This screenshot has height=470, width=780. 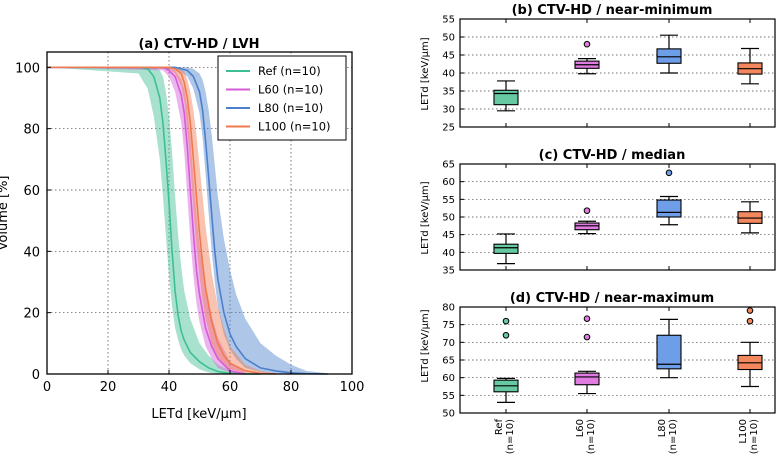 What do you see at coordinates (289, 71) in the screenshot?
I see `legend-label-ref: Ref (n=10)` at bounding box center [289, 71].